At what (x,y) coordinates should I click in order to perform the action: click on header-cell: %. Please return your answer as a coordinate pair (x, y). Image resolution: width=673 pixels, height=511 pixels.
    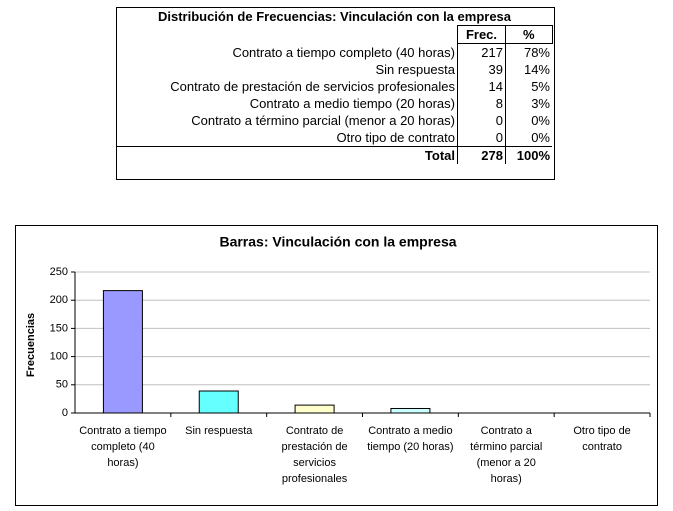
    Looking at the image, I should click on (529, 34).